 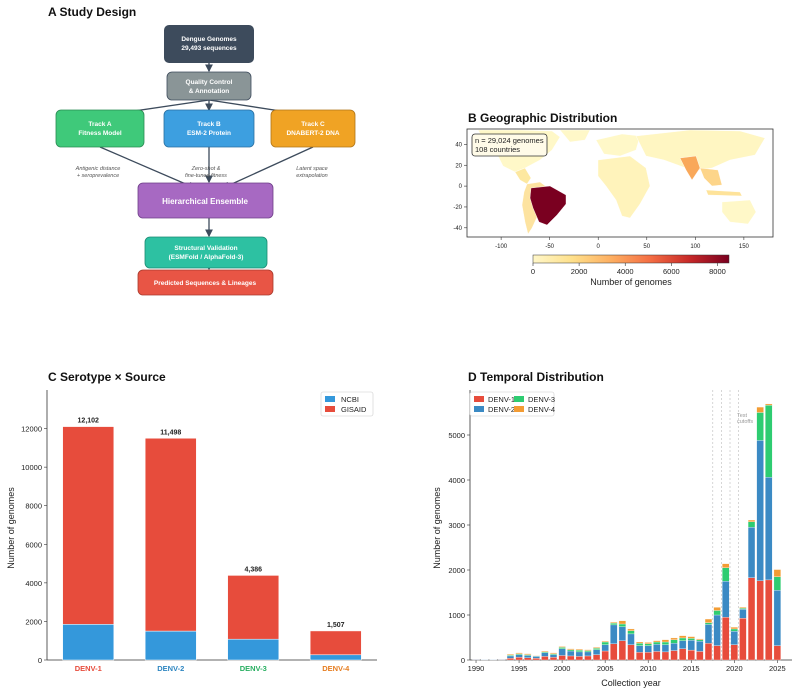 What do you see at coordinates (542, 118) in the screenshot?
I see `panel-b-title: B Geographic Distribution` at bounding box center [542, 118].